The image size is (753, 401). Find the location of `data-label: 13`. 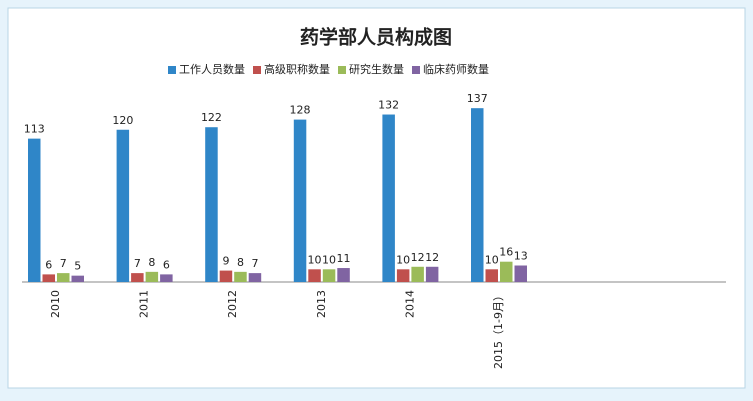

data-label: 13 is located at coordinates (521, 256).